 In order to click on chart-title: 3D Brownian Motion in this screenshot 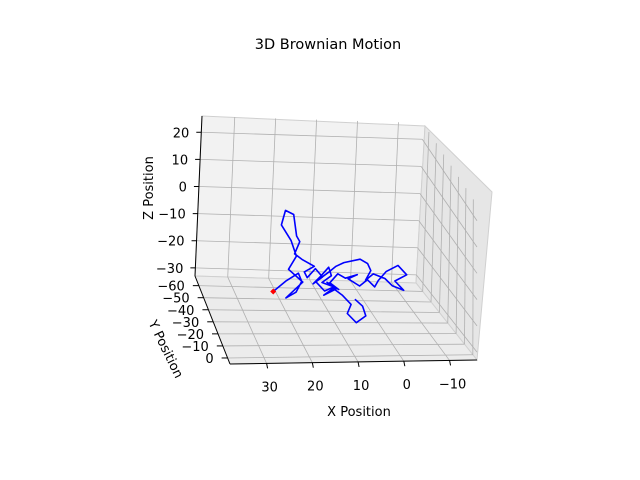, I will do `click(328, 45)`.